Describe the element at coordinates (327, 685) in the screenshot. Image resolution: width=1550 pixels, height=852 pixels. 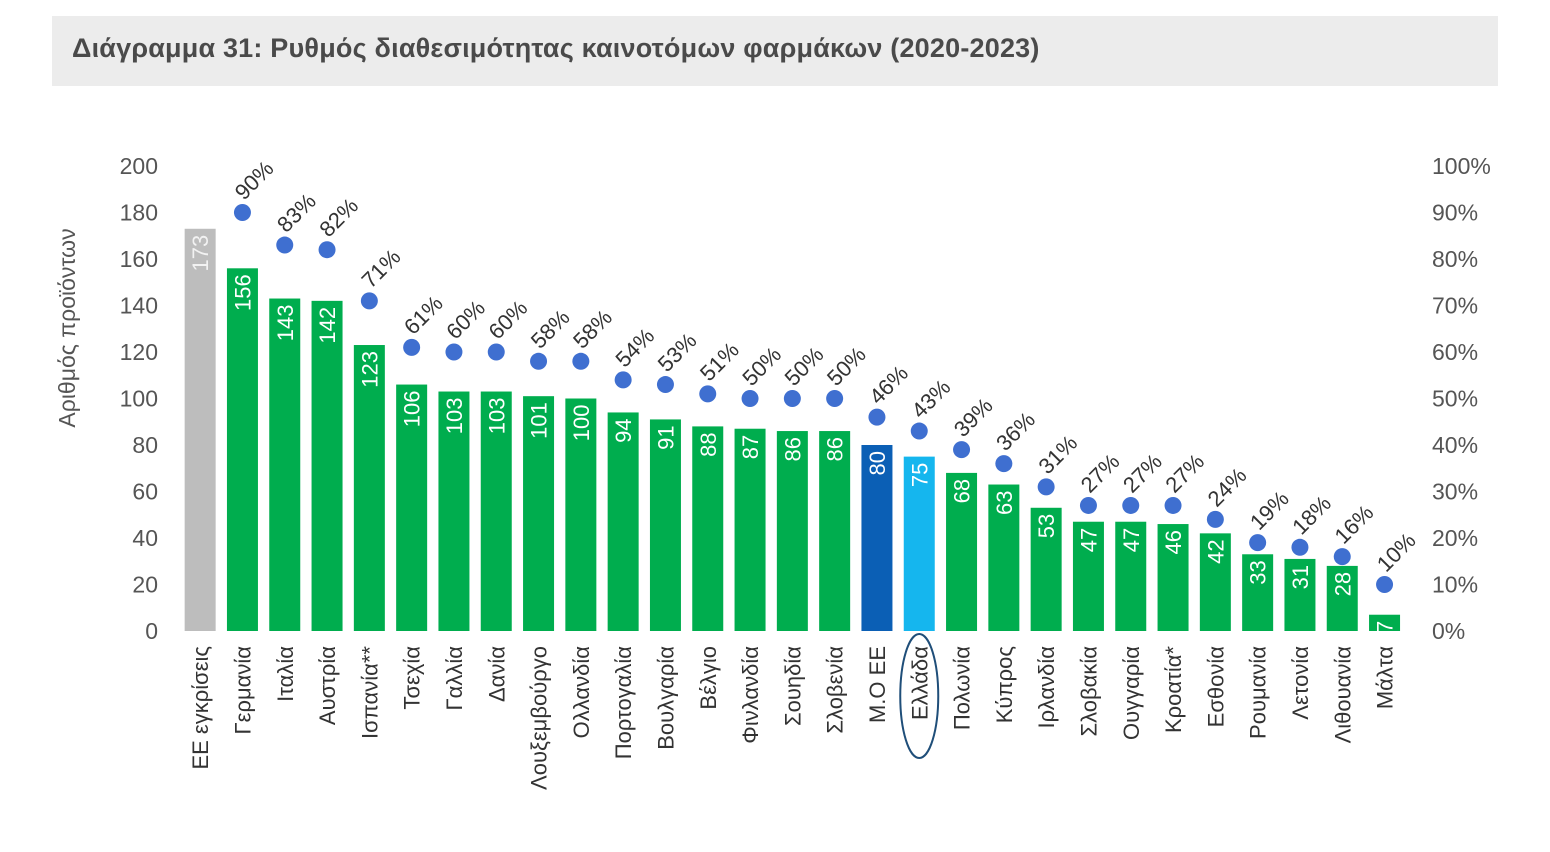
I see `category-label: Αυστρία` at that location.